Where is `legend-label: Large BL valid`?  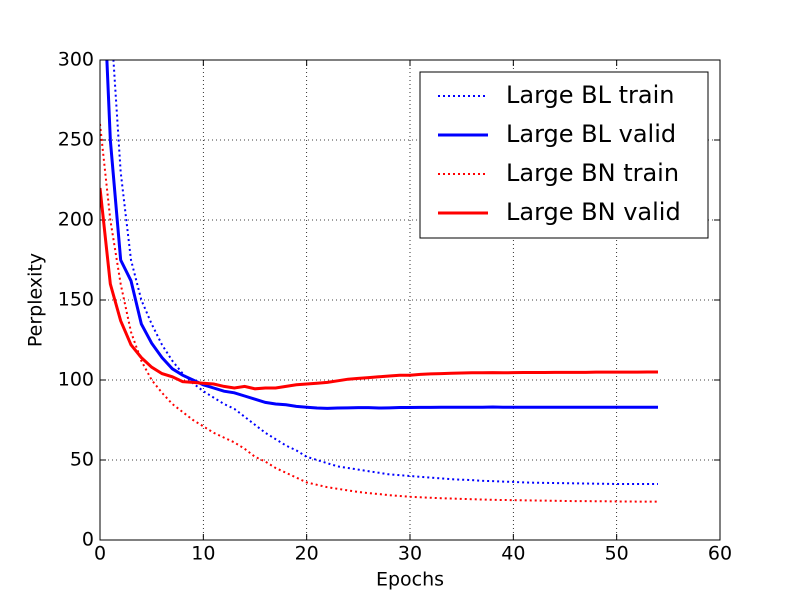
legend-label: Large BL valid is located at coordinates (591, 134).